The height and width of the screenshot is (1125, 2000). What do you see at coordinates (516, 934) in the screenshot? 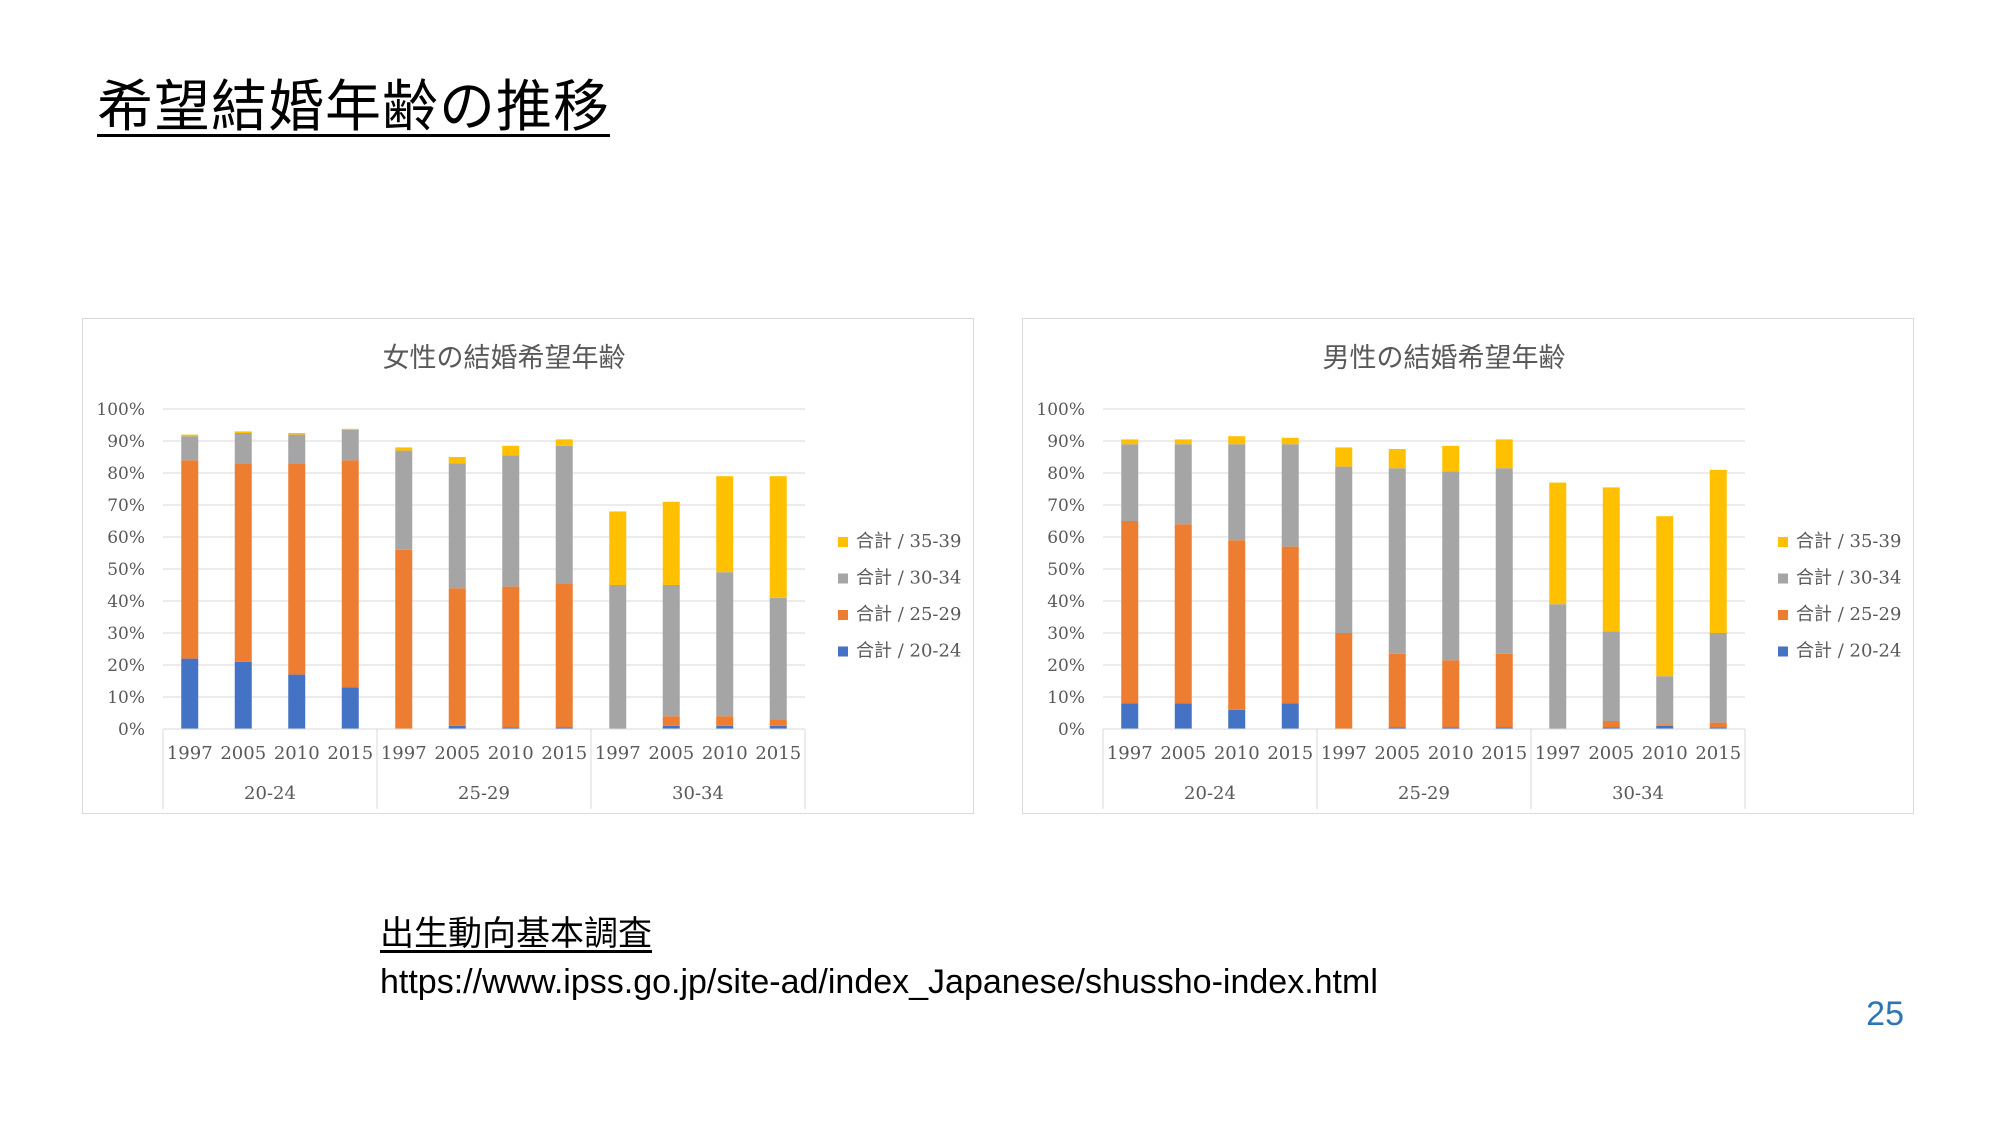
I see `source-title: 出生動向基本調査` at bounding box center [516, 934].